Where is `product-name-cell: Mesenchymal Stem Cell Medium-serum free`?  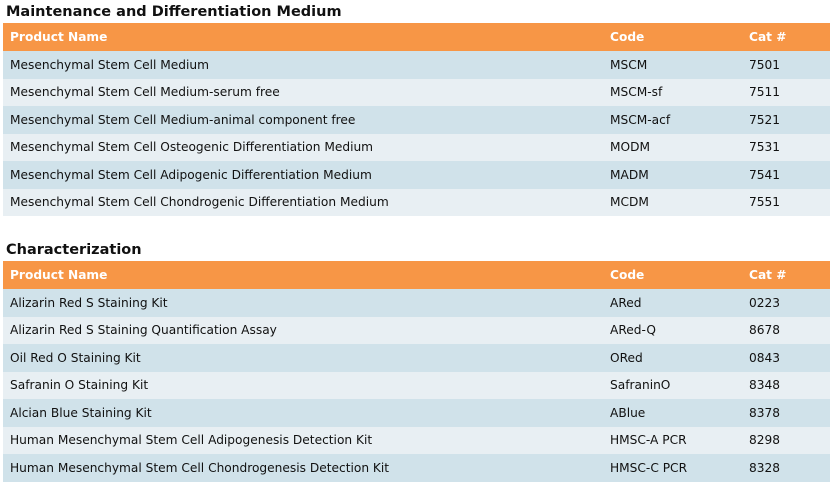 product-name-cell: Mesenchymal Stem Cell Medium-serum free is located at coordinates (303, 92).